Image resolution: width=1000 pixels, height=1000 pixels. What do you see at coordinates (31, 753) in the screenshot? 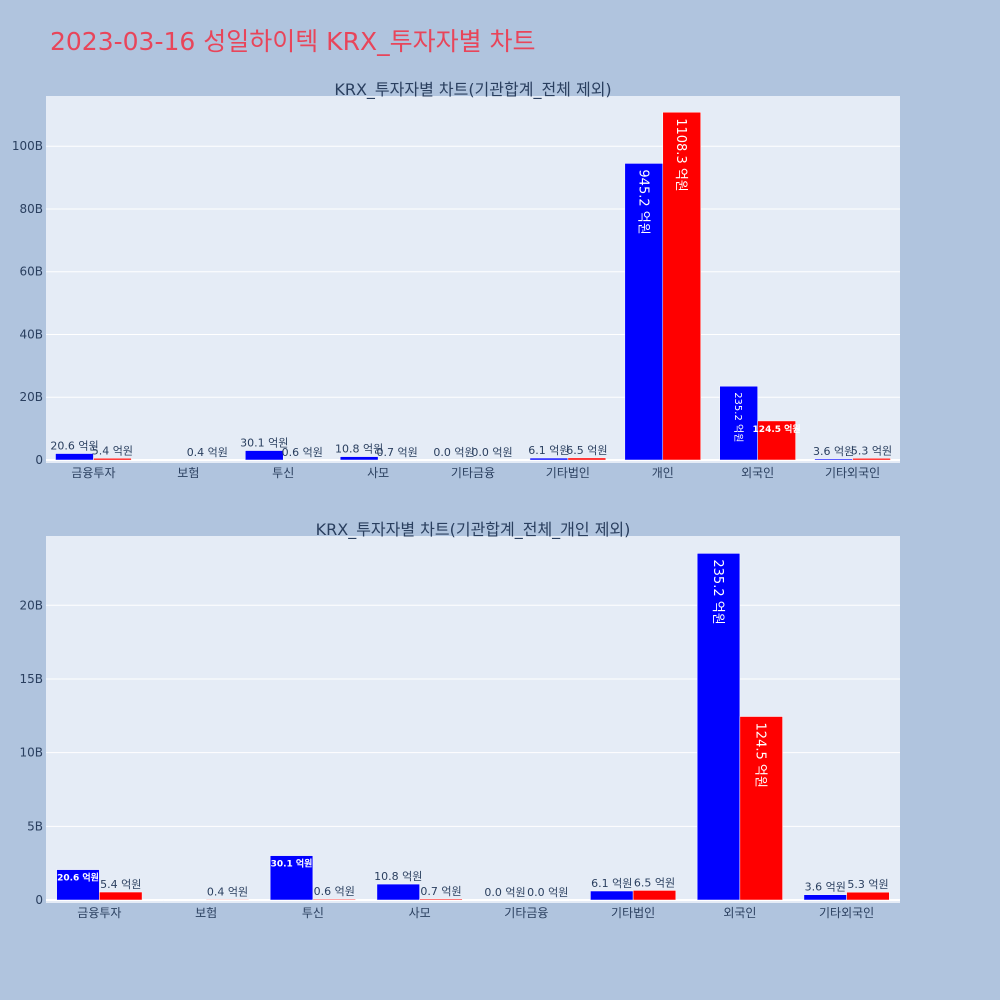
I see `y-tick-label: 10B` at bounding box center [31, 753].